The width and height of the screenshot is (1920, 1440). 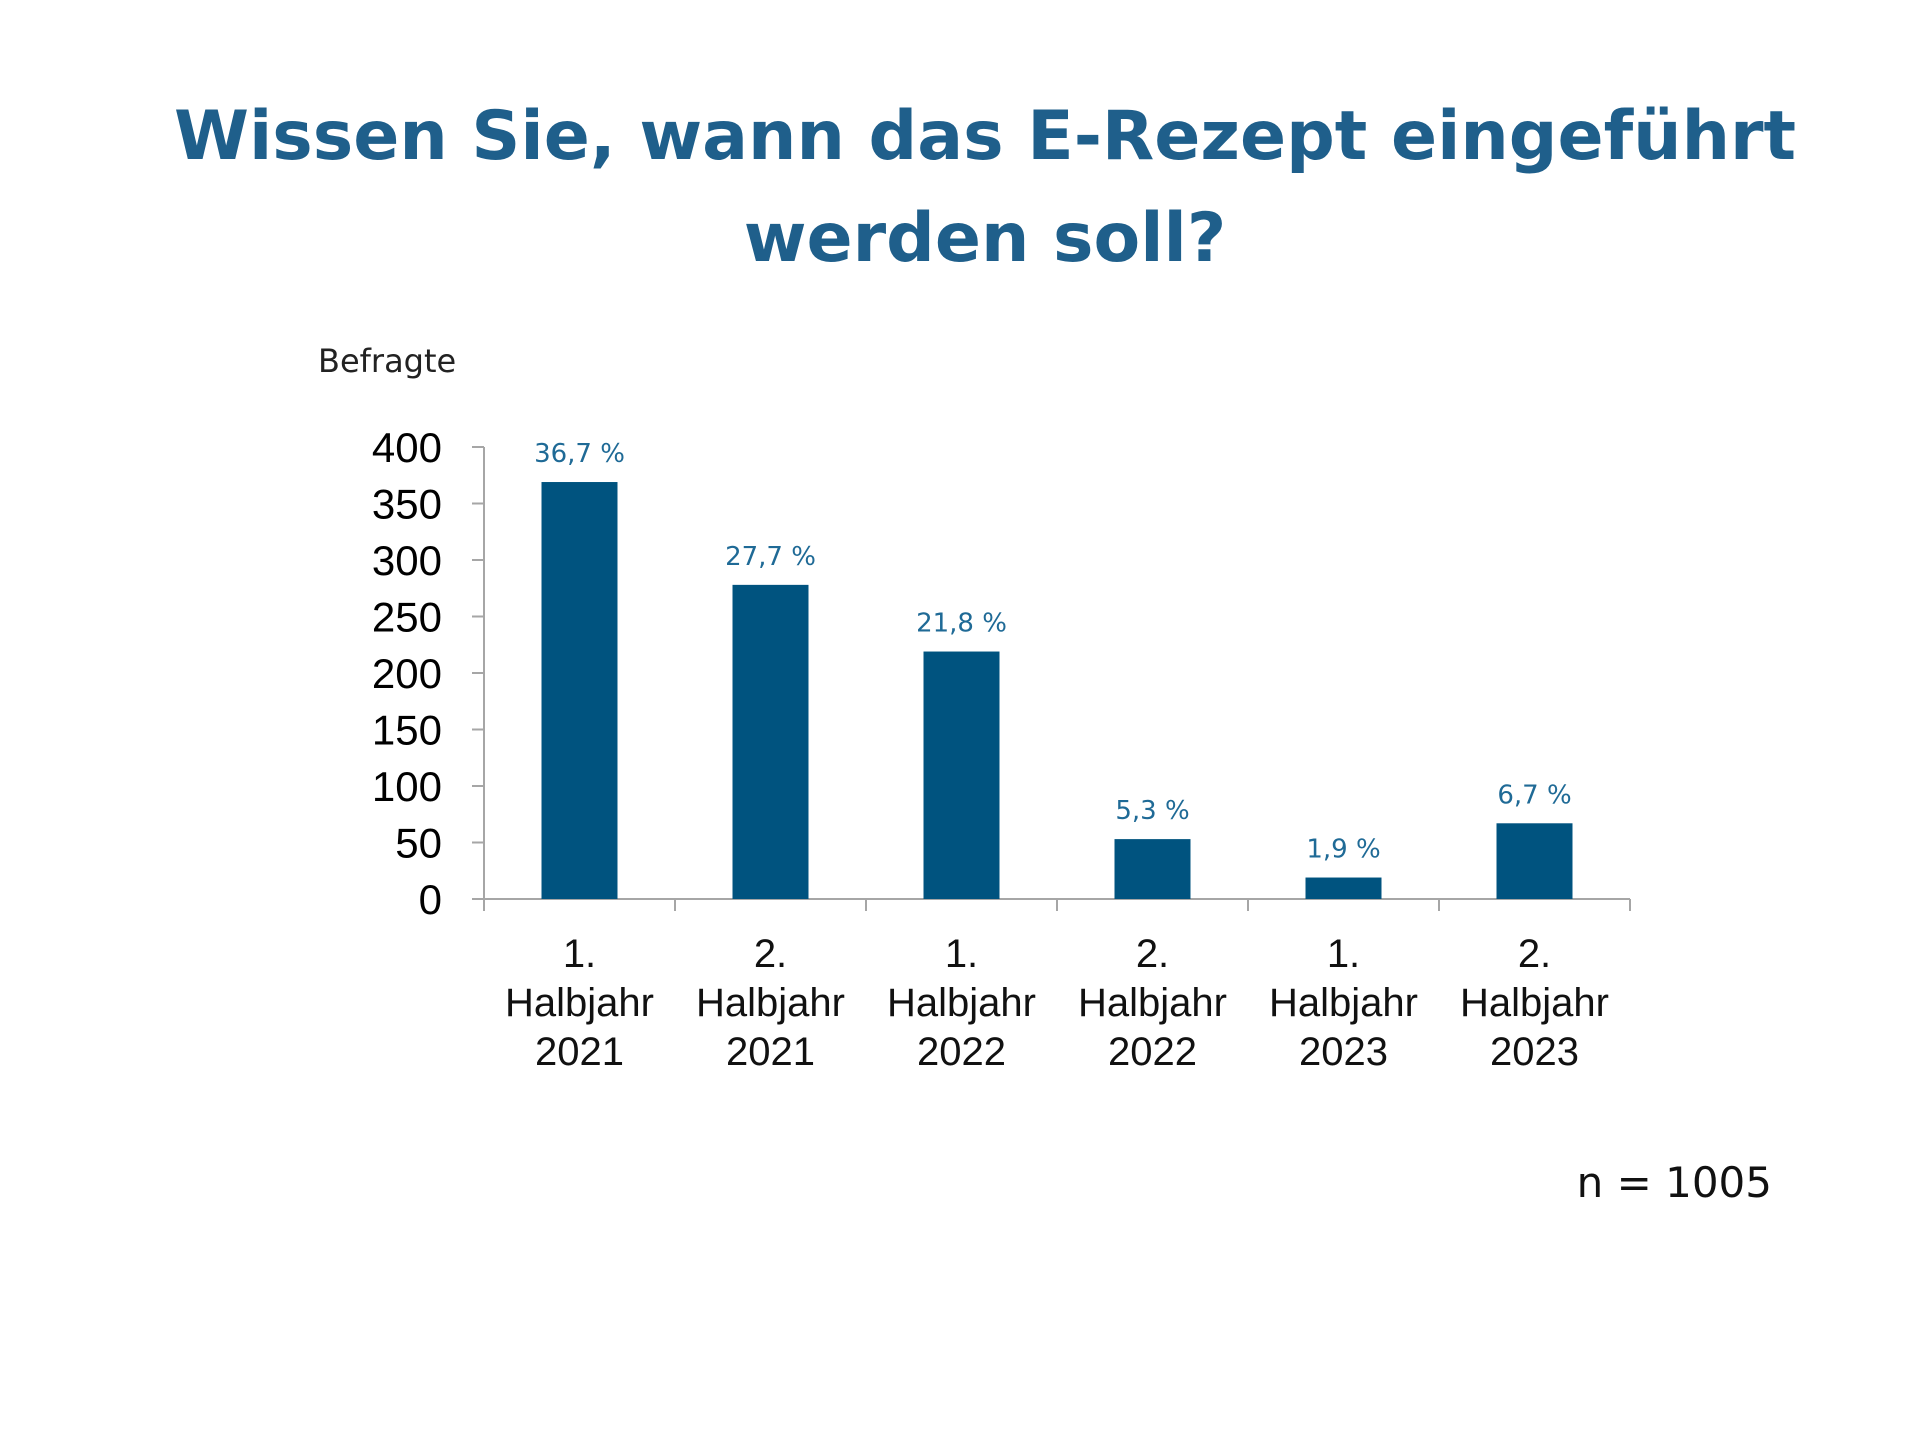 What do you see at coordinates (985, 136) in the screenshot?
I see `chart-title-line-1: Wissen Sie, wann das E-Rezept eingeführt` at bounding box center [985, 136].